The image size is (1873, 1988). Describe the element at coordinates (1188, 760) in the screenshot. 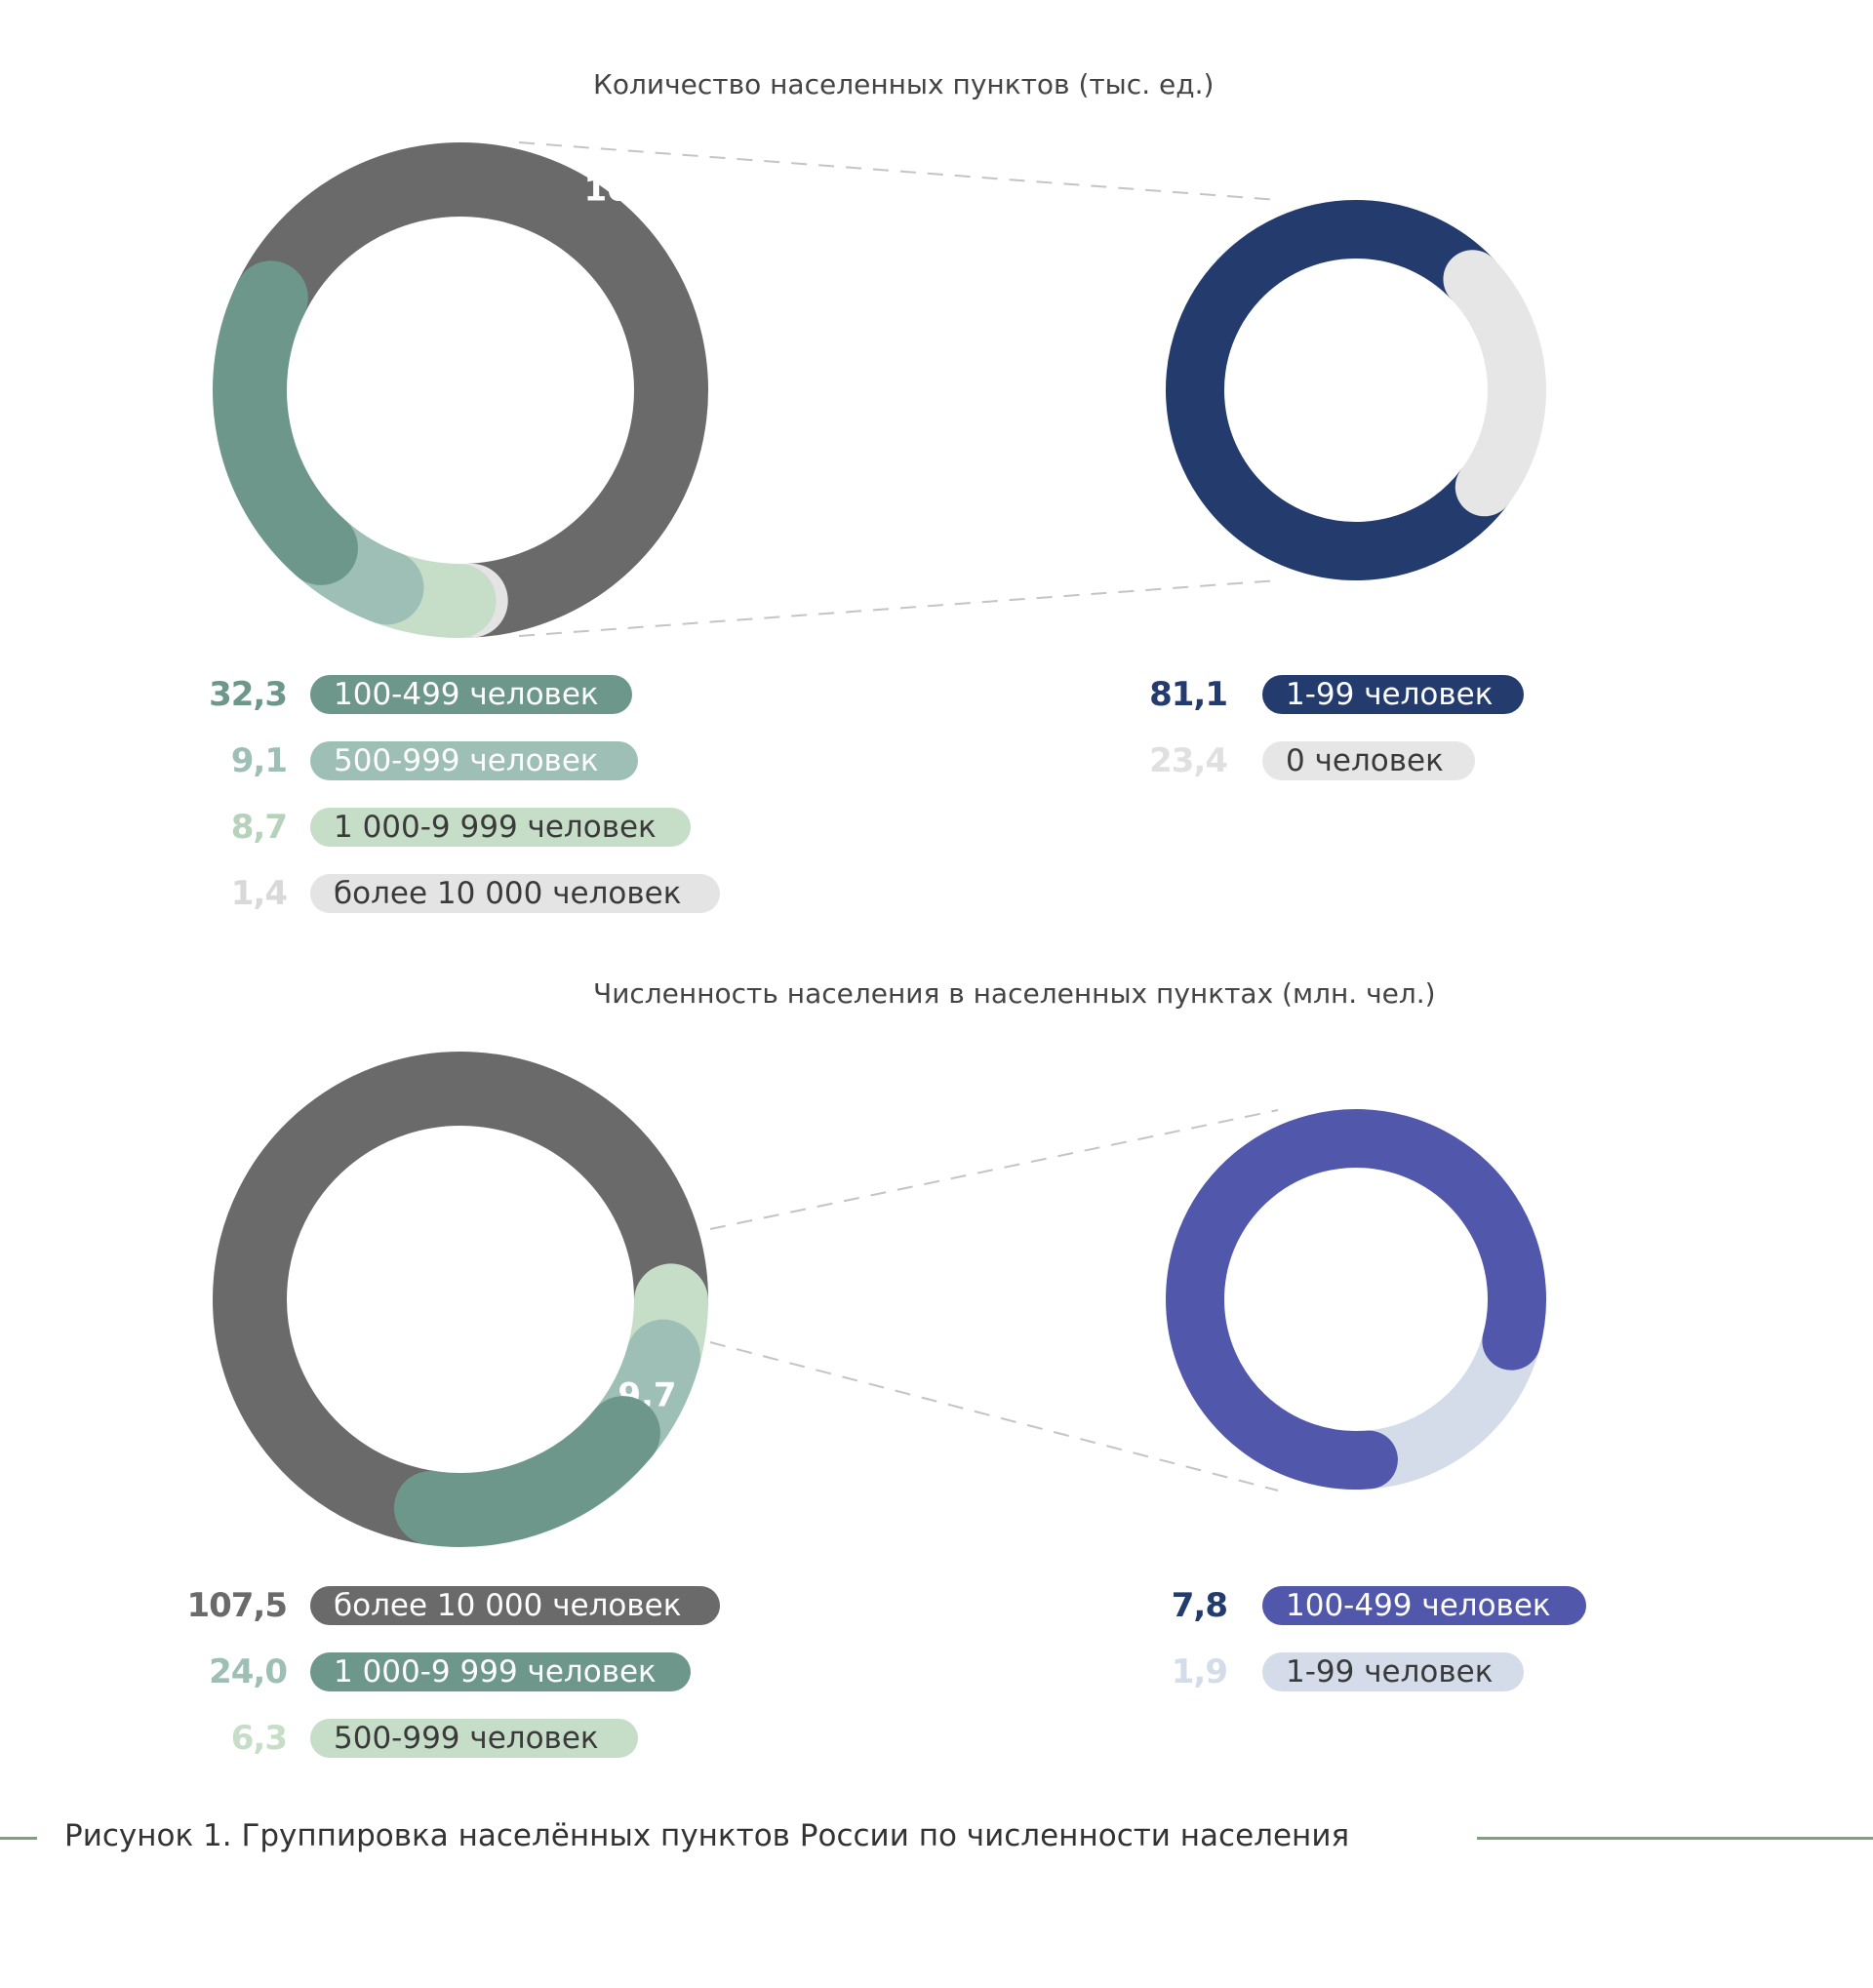

I see `legend-value: 23,4` at that location.